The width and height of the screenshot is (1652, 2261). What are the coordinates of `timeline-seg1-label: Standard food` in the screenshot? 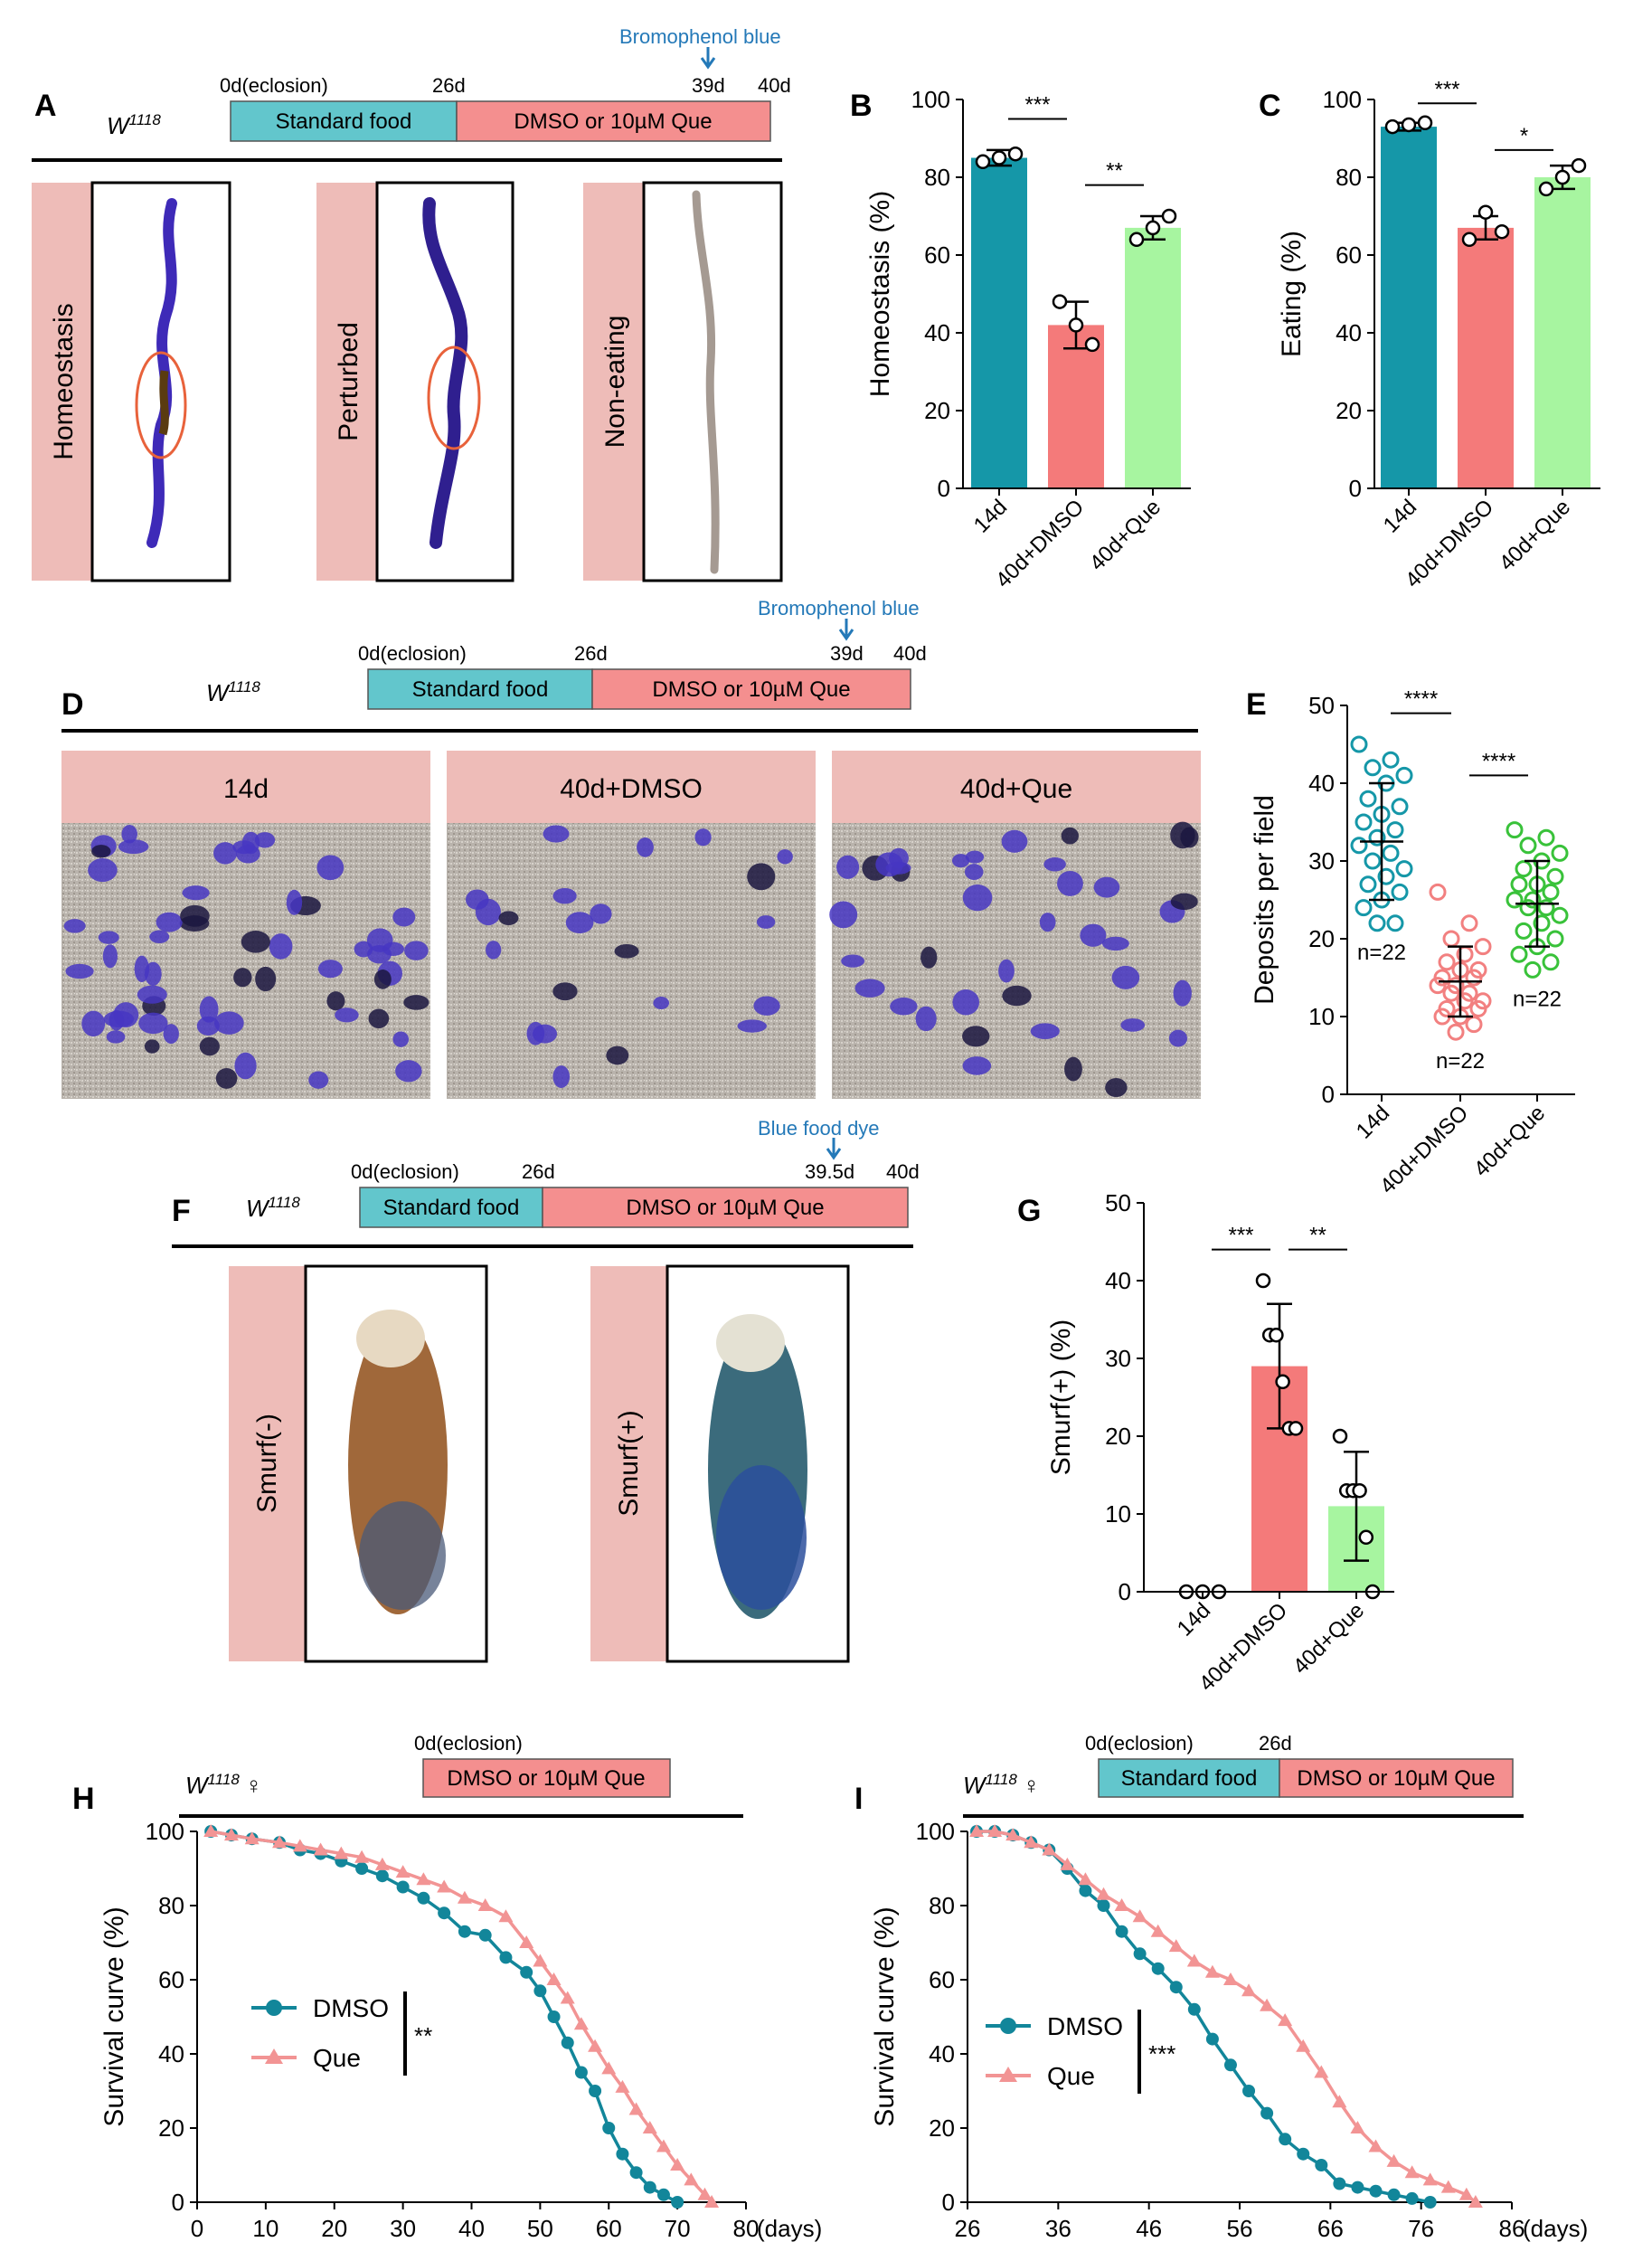 It's located at (480, 689).